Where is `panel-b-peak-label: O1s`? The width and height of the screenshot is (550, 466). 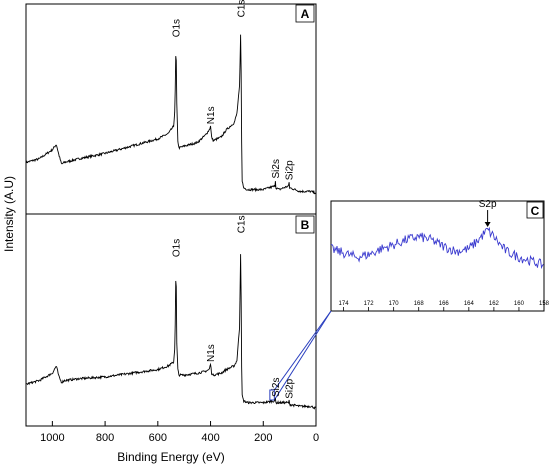 panel-b-peak-label: O1s is located at coordinates (177, 248).